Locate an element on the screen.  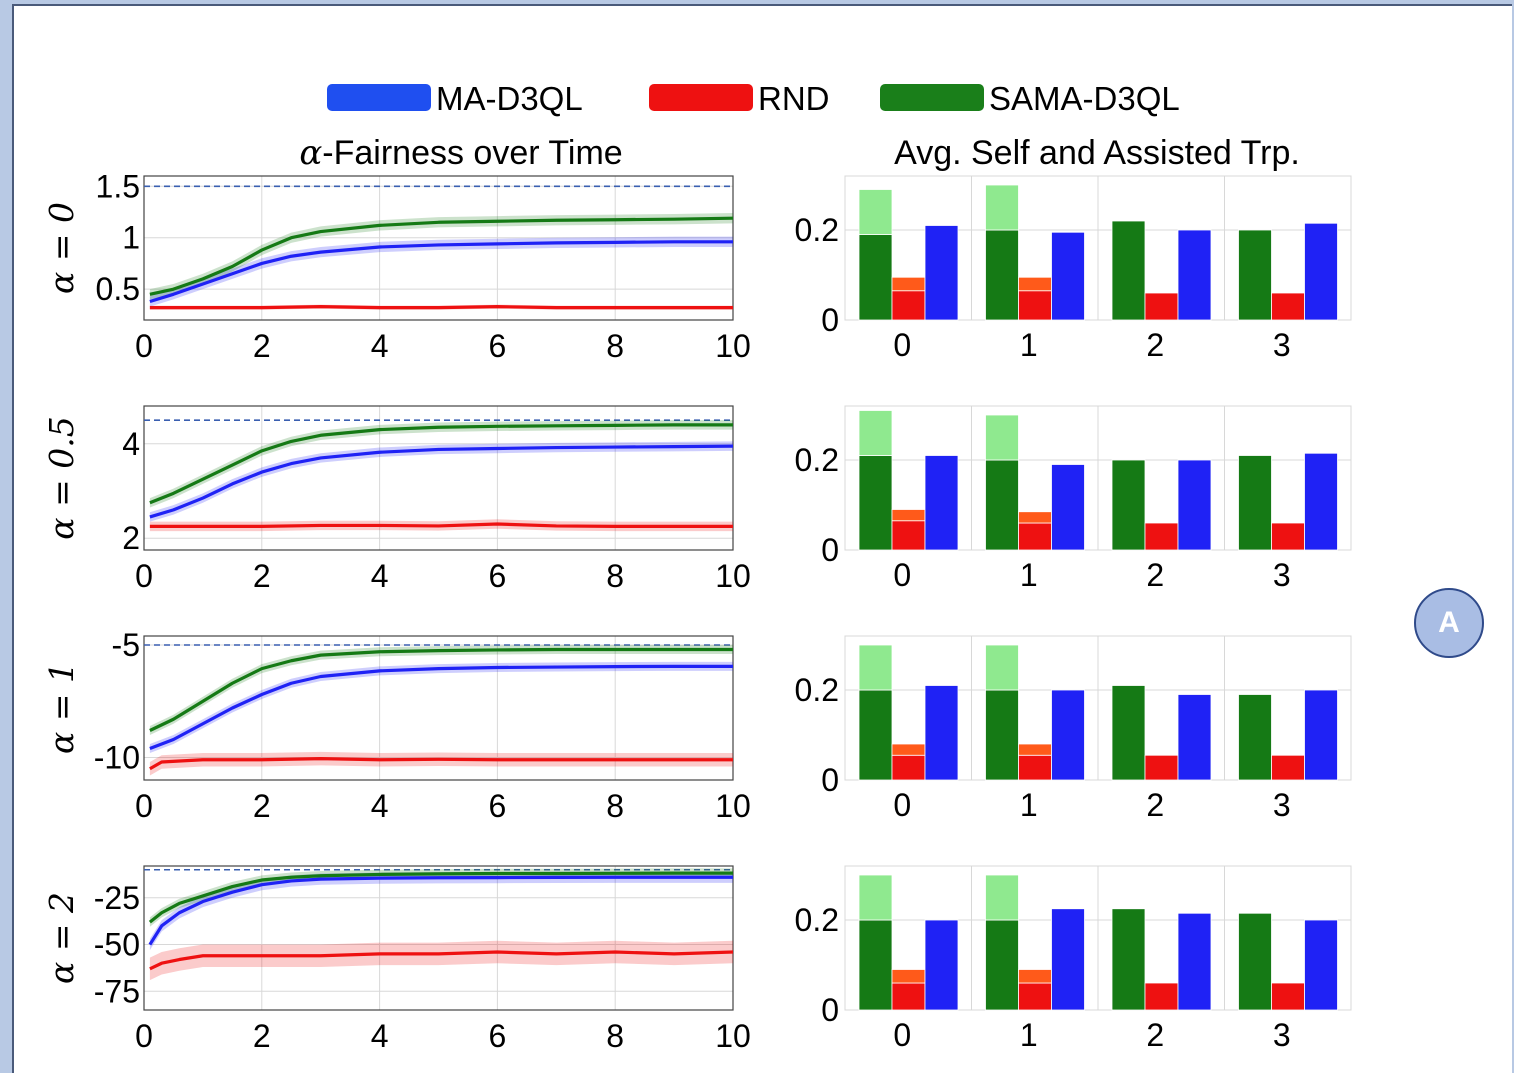
x-tick-label: 0 is located at coordinates (144, 1036).